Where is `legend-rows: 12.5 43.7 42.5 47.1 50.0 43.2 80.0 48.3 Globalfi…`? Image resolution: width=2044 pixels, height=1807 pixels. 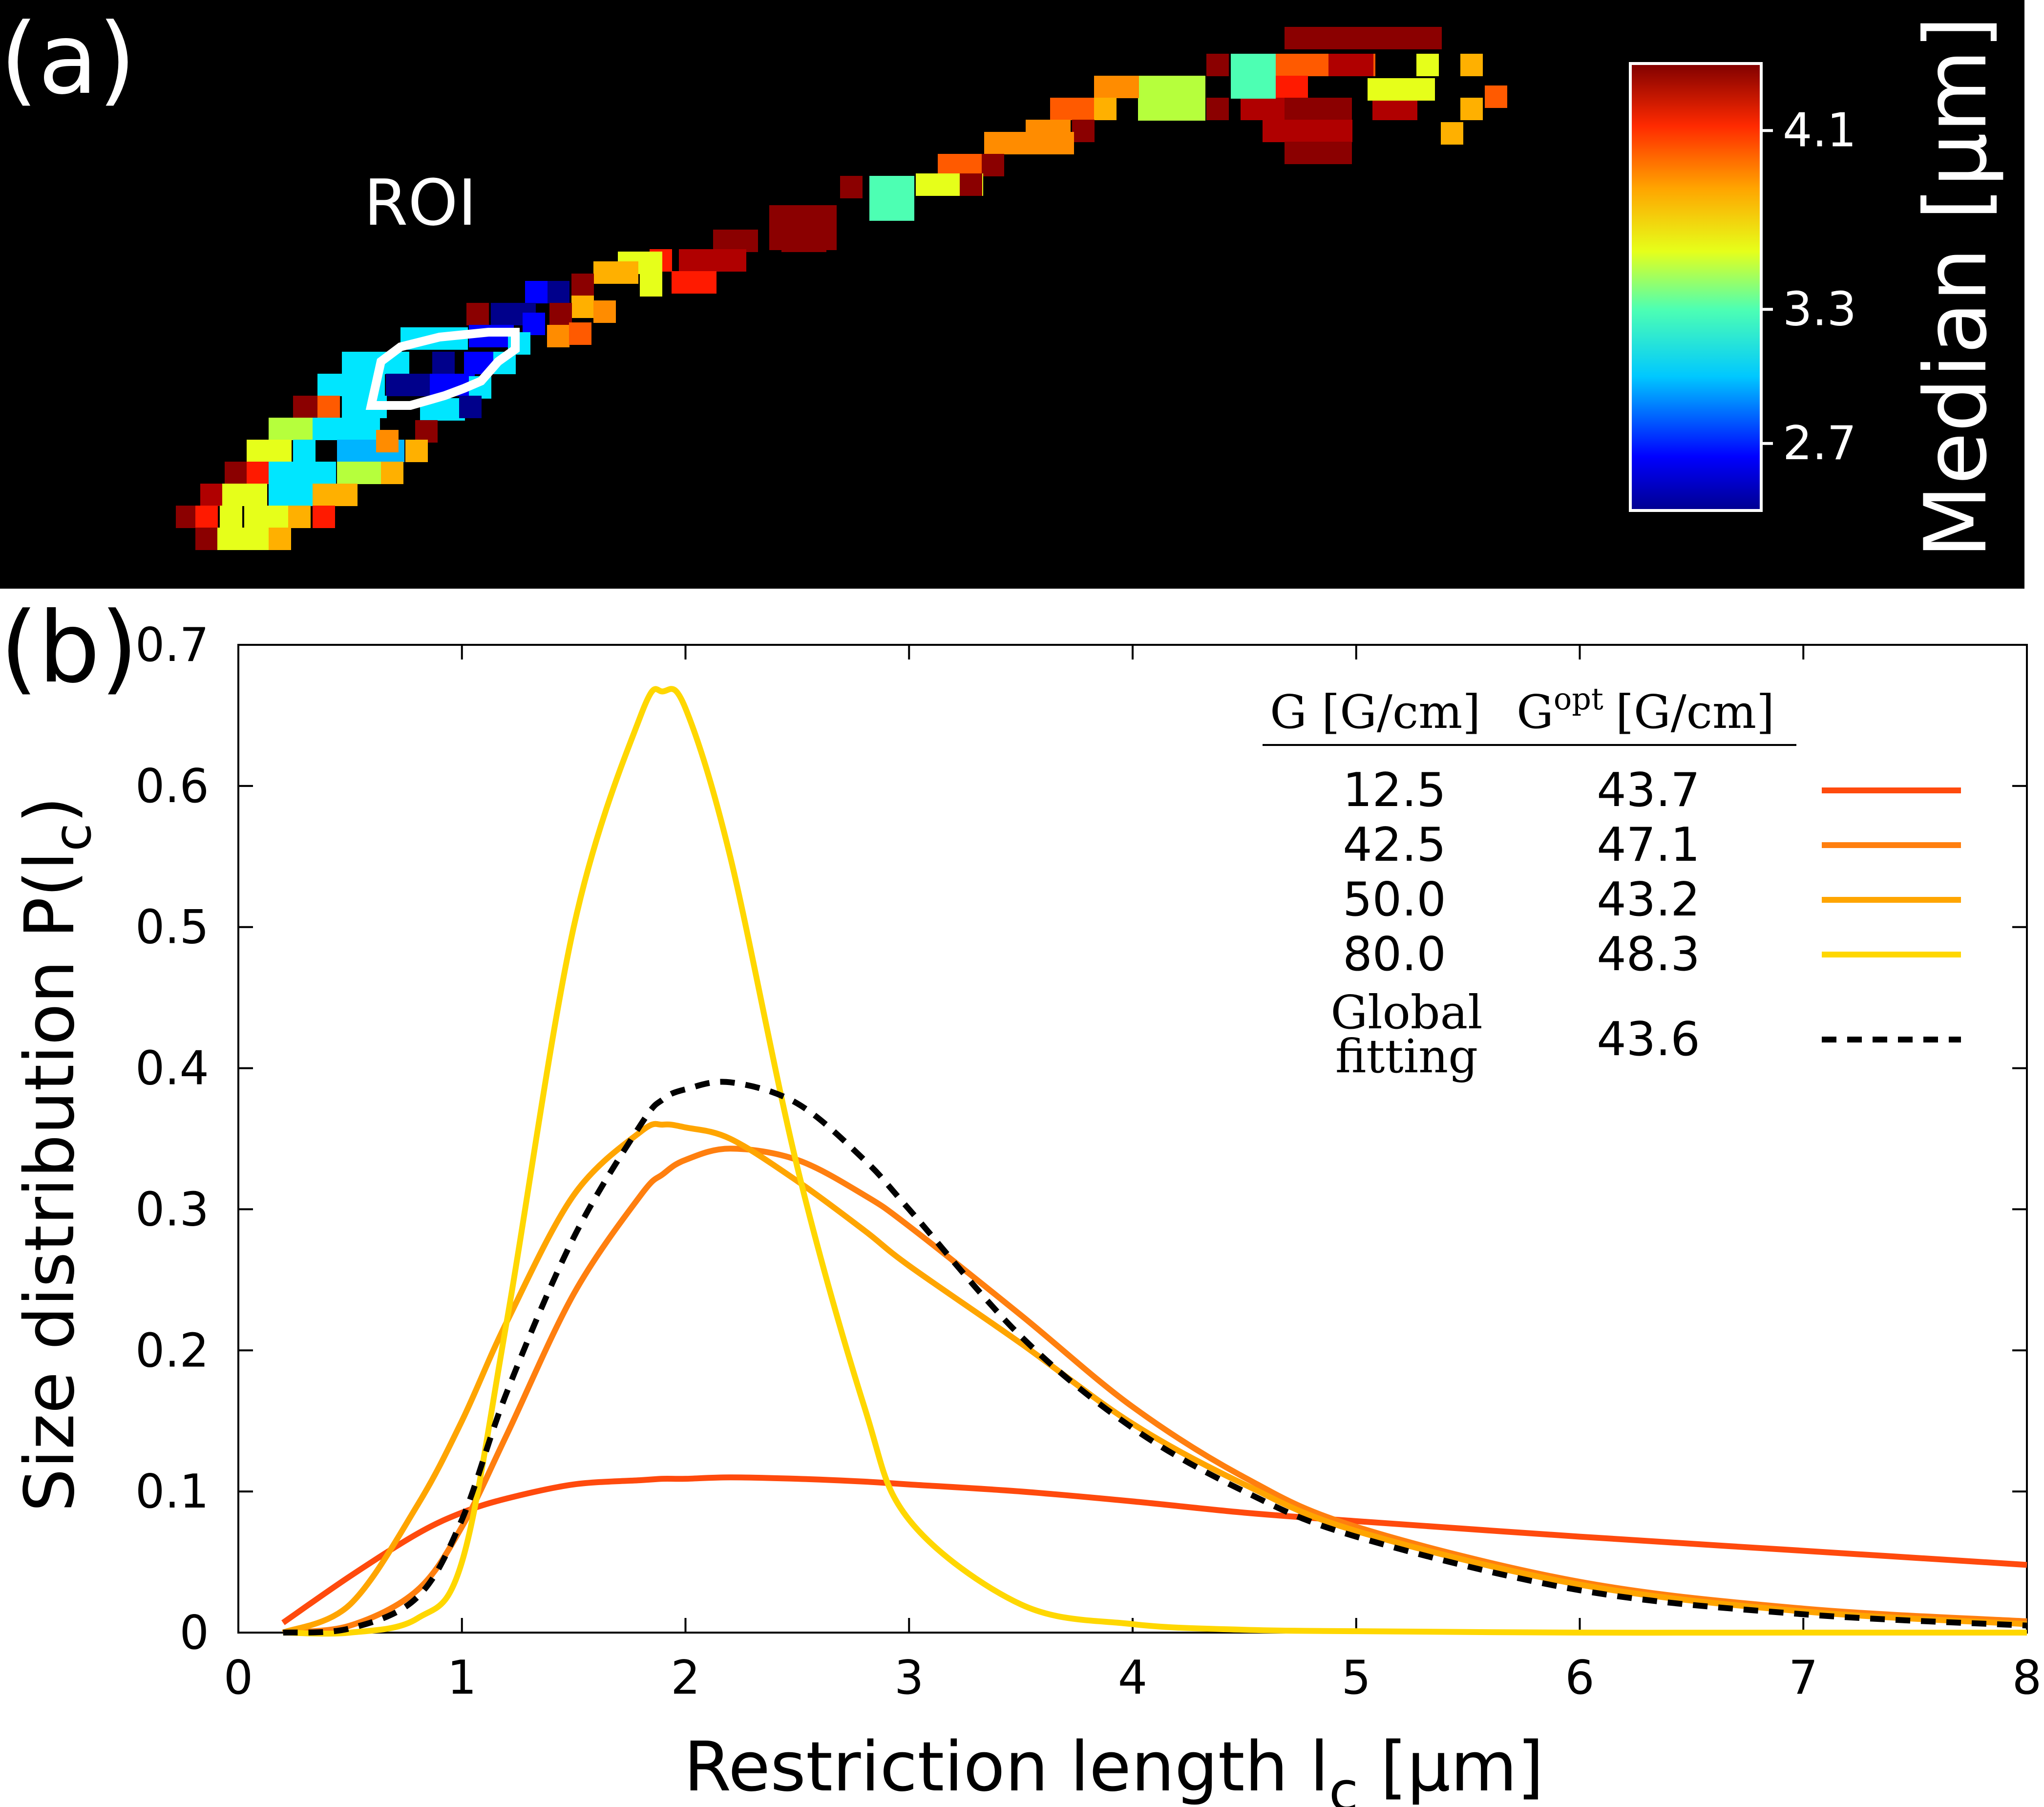 legend-rows: 12.5 43.7 42.5 47.1 50.0 43.2 80.0 48.3 Globalfi… is located at coordinates (1645, 924).